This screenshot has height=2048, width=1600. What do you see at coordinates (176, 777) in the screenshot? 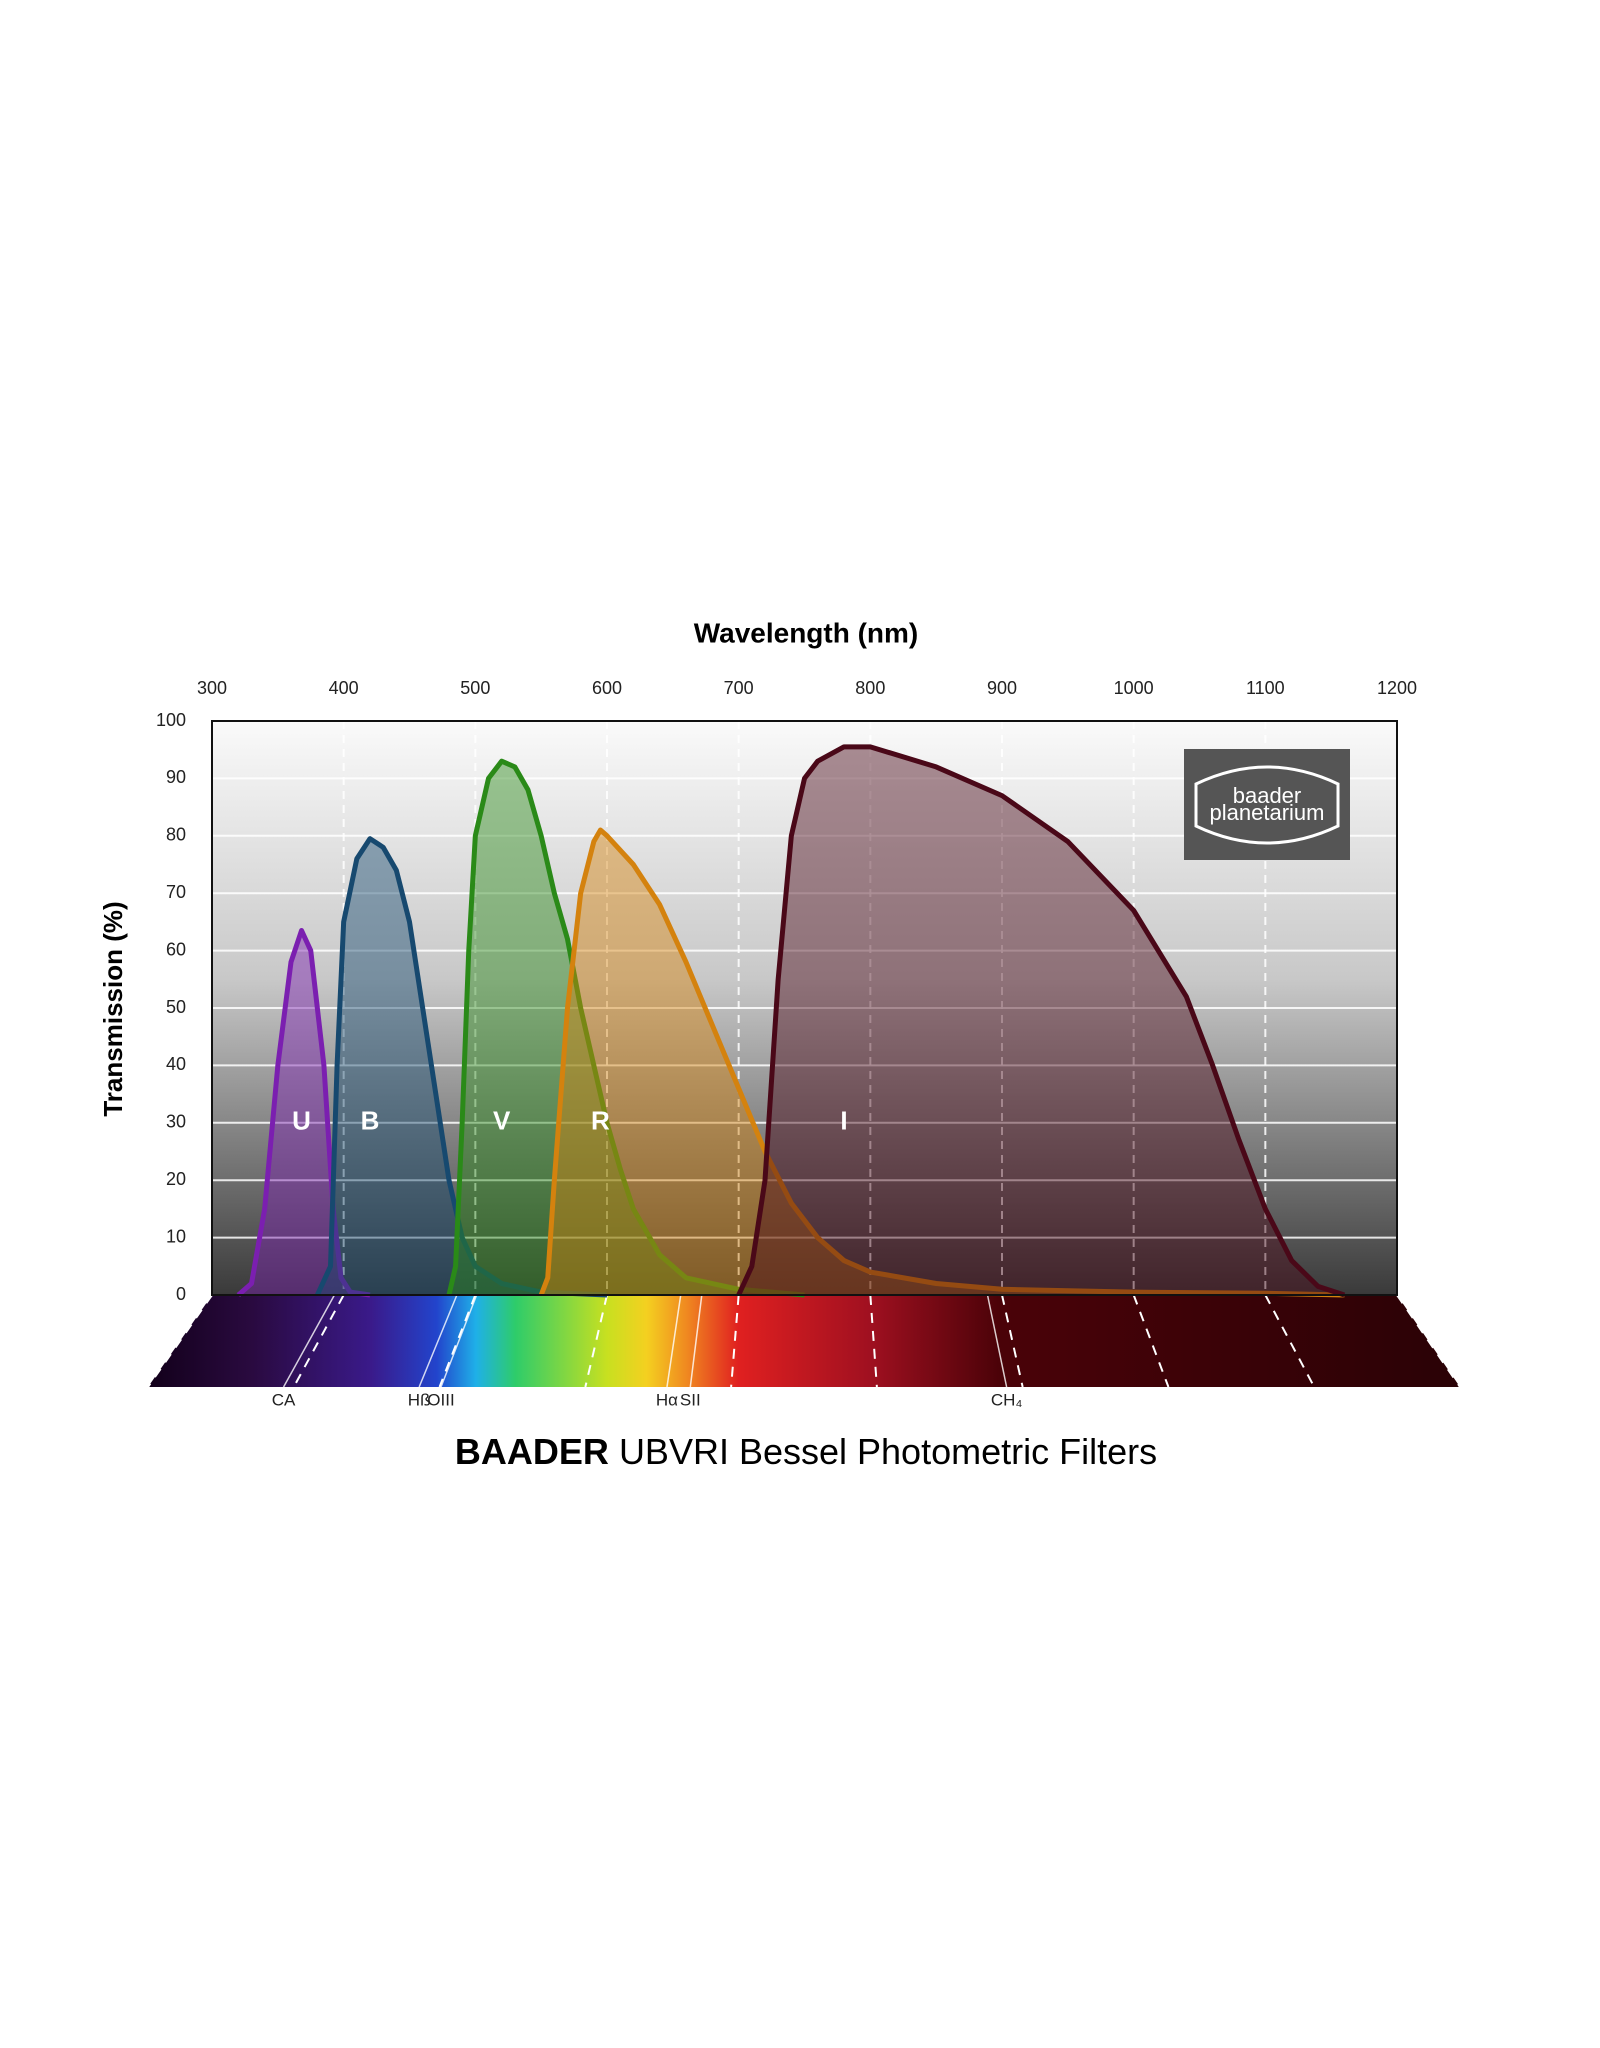
I see `y-tick-label: 90` at bounding box center [176, 777].